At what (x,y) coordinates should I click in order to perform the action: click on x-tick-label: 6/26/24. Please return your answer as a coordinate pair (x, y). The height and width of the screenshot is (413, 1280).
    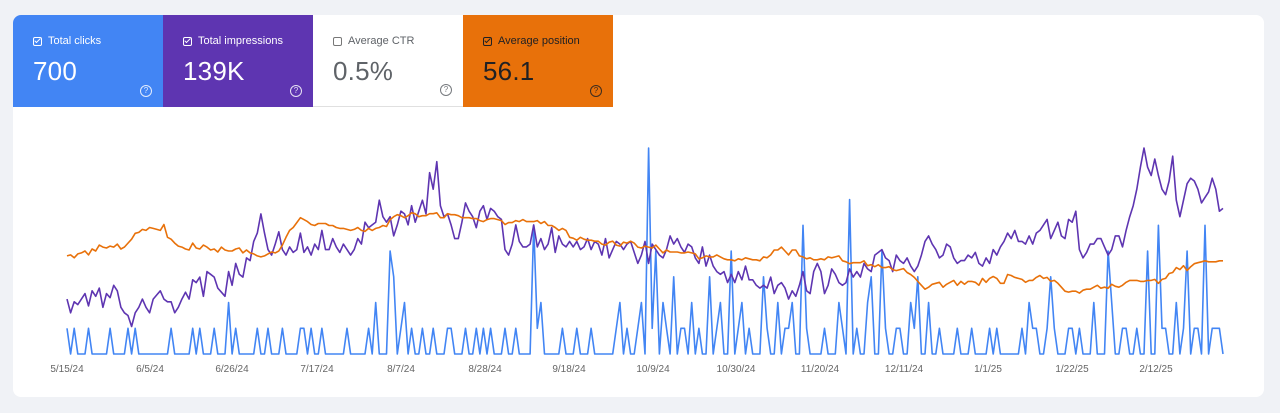
    Looking at the image, I should click on (232, 369).